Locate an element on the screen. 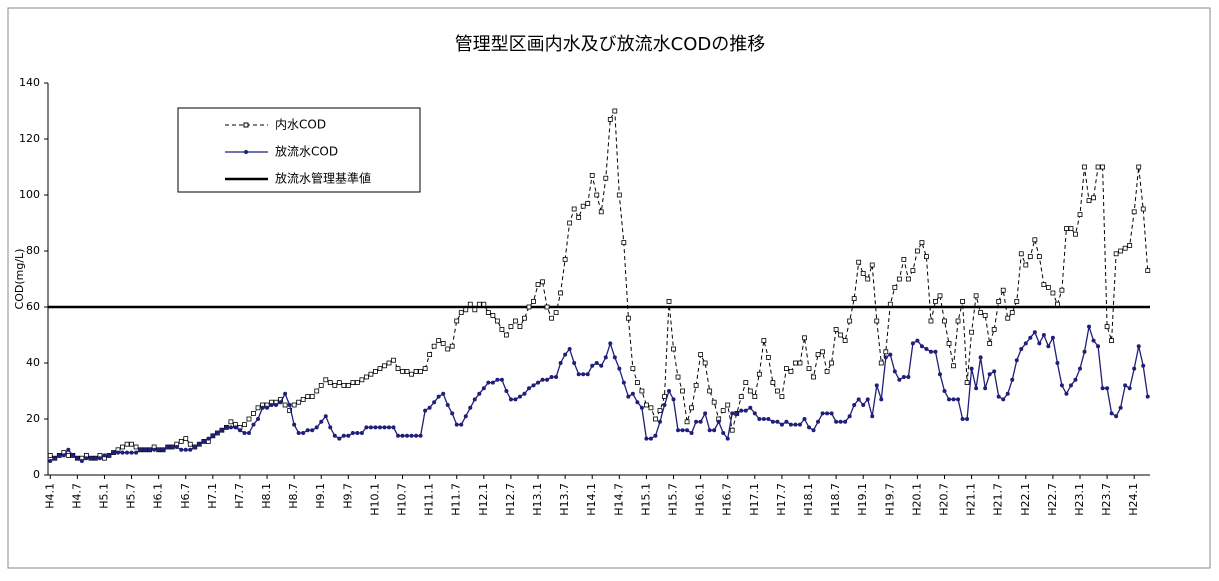 The image size is (1219, 581). x-tick-label: H21.7 is located at coordinates (998, 499).